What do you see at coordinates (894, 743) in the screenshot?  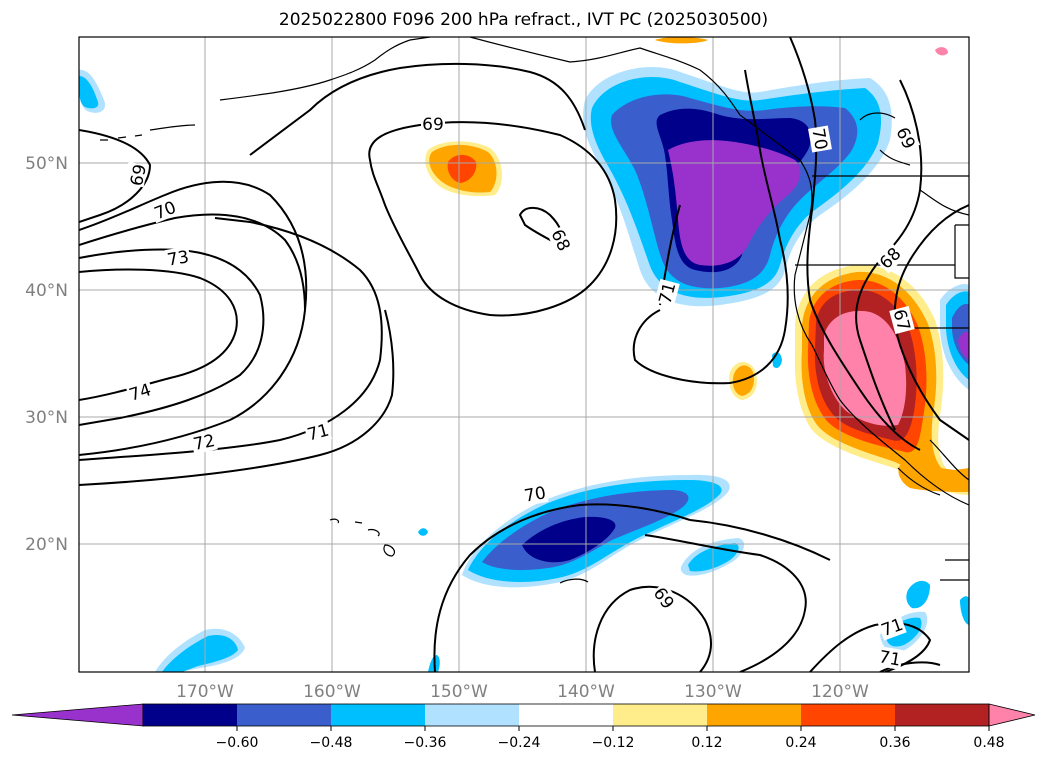 I see `colorbar-tick-label: 0.36` at bounding box center [894, 743].